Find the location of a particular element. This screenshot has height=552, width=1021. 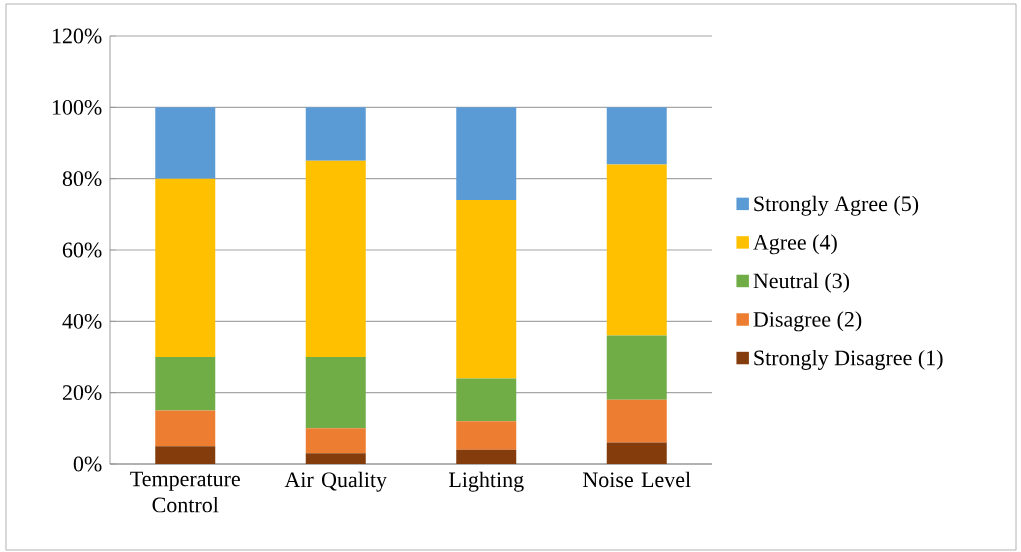

legend-label: Neutral (3) is located at coordinates (801, 282).